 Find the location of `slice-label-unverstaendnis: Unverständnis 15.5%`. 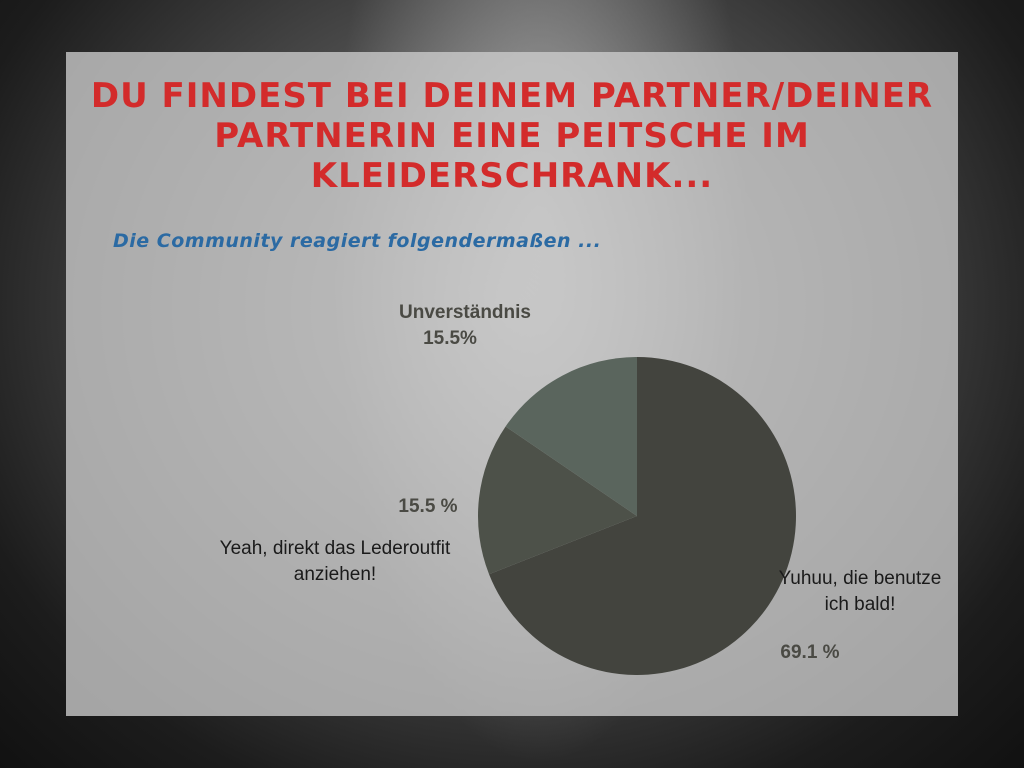

slice-label-unverstaendnis: Unverständnis 15.5% is located at coordinates (465, 326).